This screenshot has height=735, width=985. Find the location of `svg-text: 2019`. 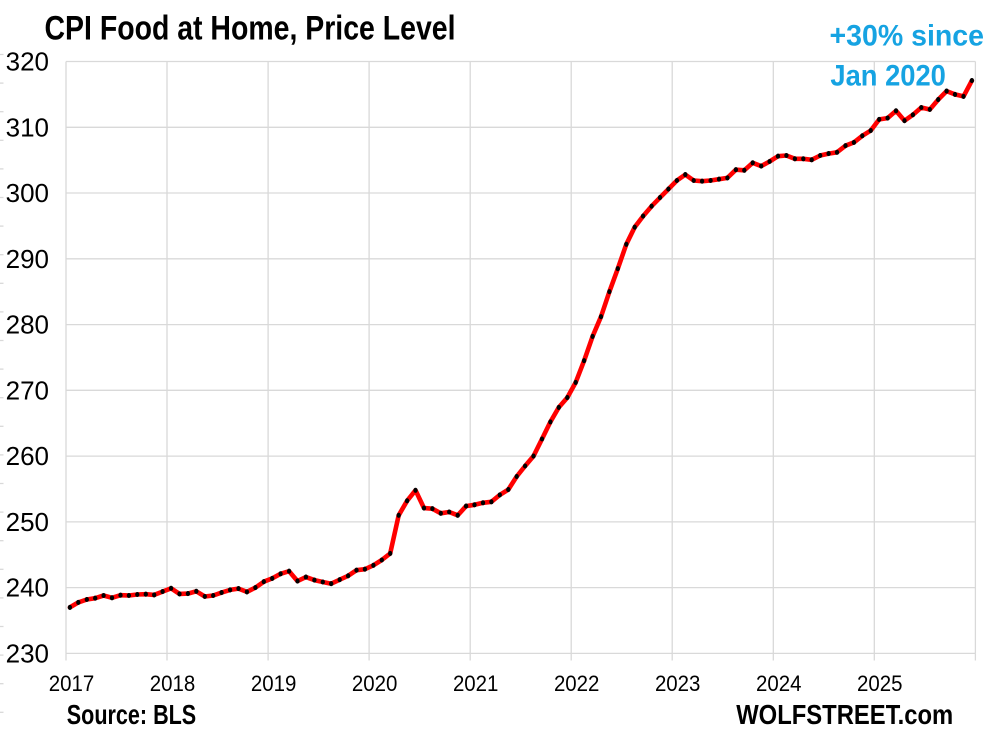

svg-text: 2019 is located at coordinates (274, 683).